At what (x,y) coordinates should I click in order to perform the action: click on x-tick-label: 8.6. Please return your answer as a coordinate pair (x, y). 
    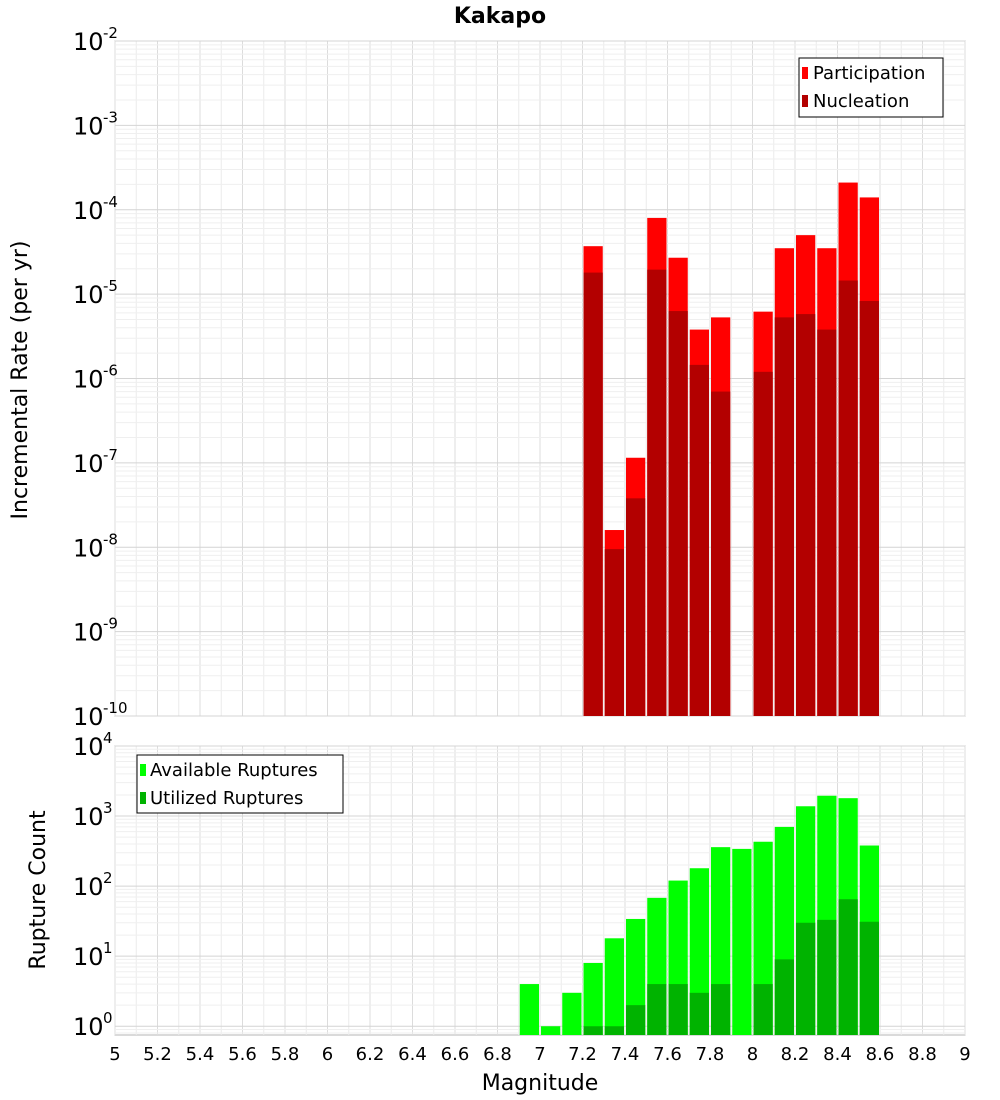
    Looking at the image, I should click on (880, 1054).